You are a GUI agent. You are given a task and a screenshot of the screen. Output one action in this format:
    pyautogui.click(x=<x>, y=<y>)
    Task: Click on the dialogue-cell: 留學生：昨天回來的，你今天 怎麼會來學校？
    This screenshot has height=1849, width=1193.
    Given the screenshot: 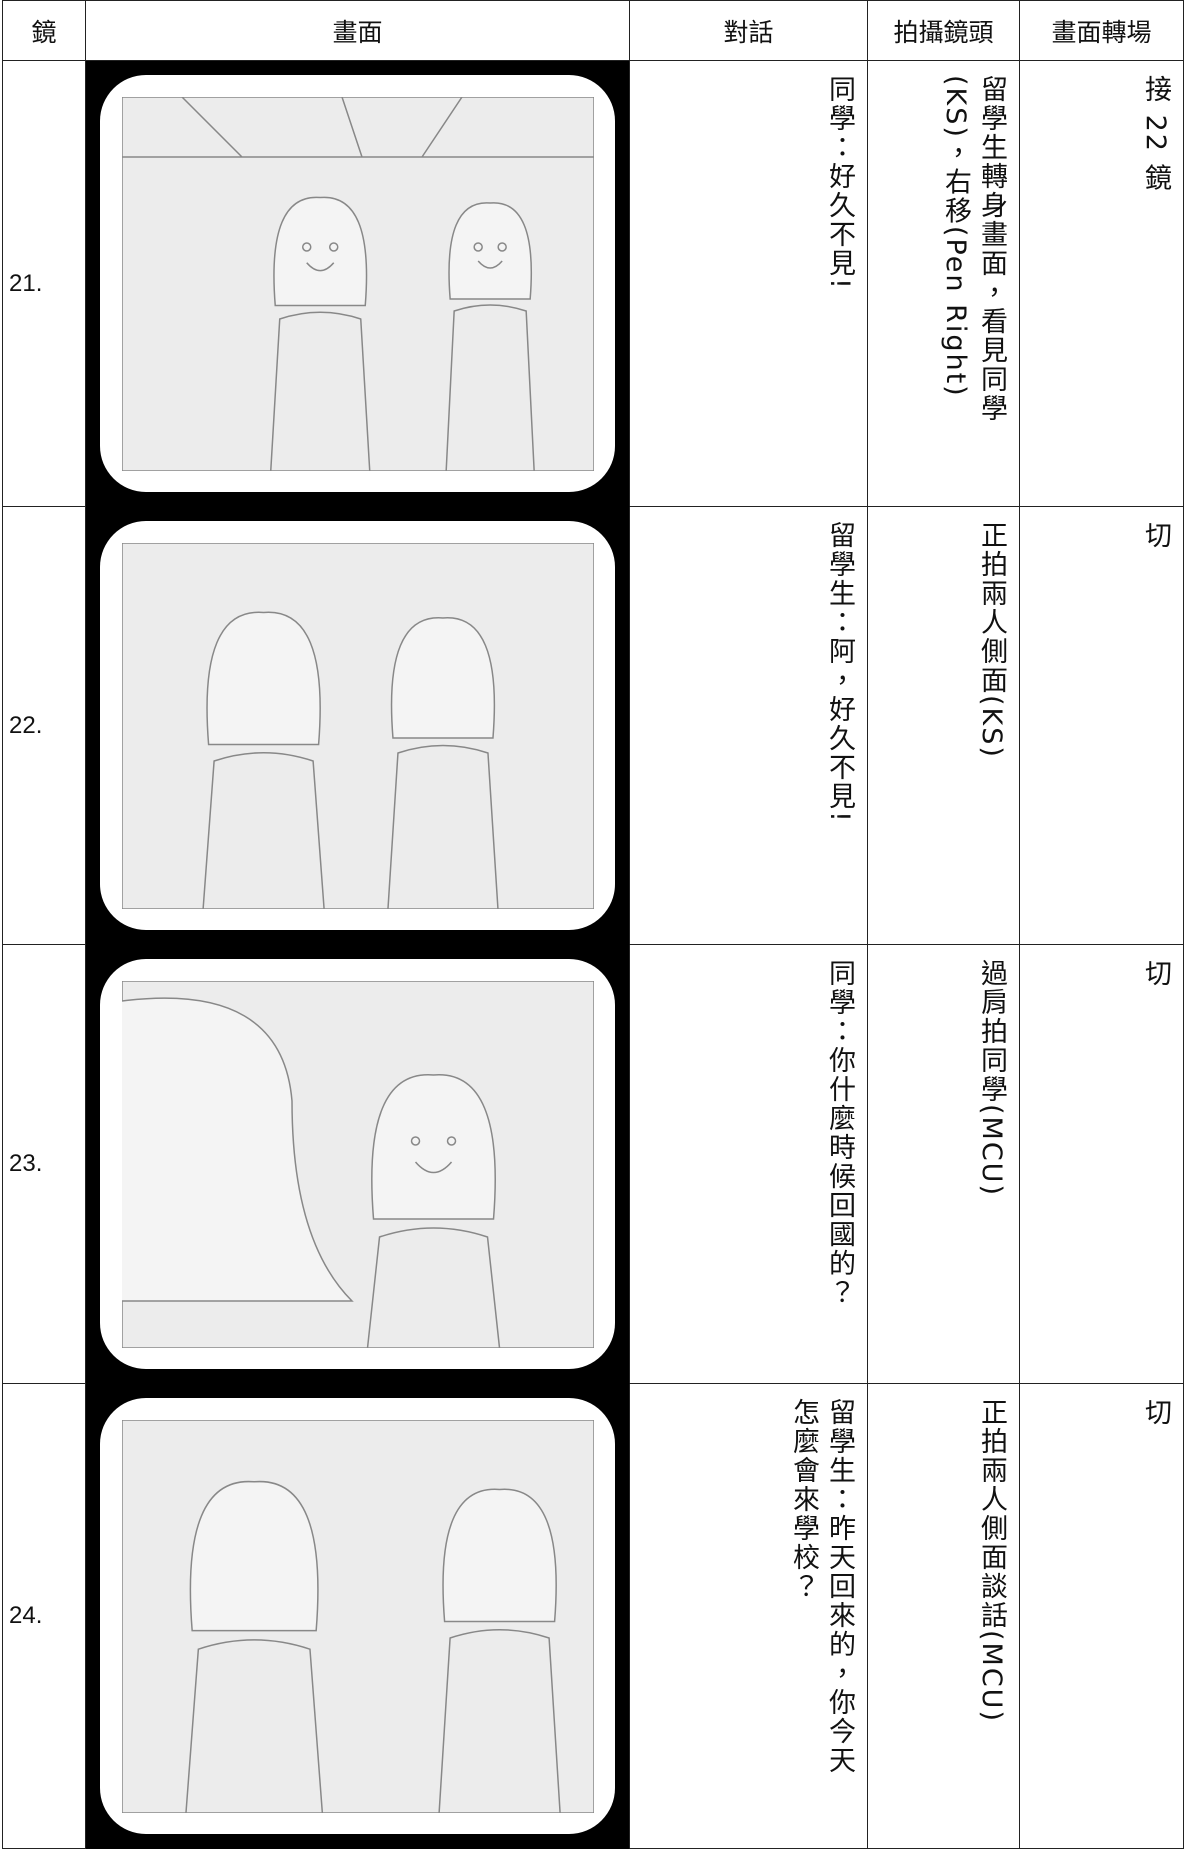 What is the action you would take?
    pyautogui.click(x=749, y=1616)
    